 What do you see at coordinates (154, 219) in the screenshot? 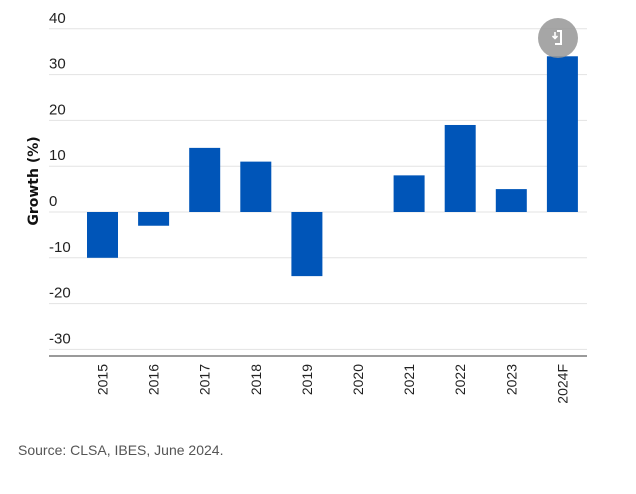
I see `bar-2016` at bounding box center [154, 219].